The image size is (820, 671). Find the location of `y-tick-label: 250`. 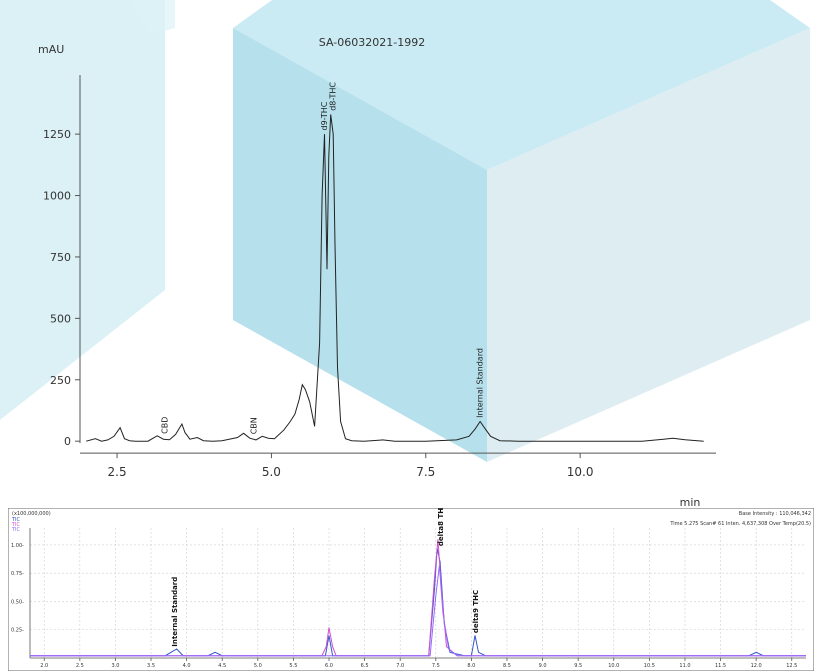

y-tick-label: 250 is located at coordinates (60, 380).